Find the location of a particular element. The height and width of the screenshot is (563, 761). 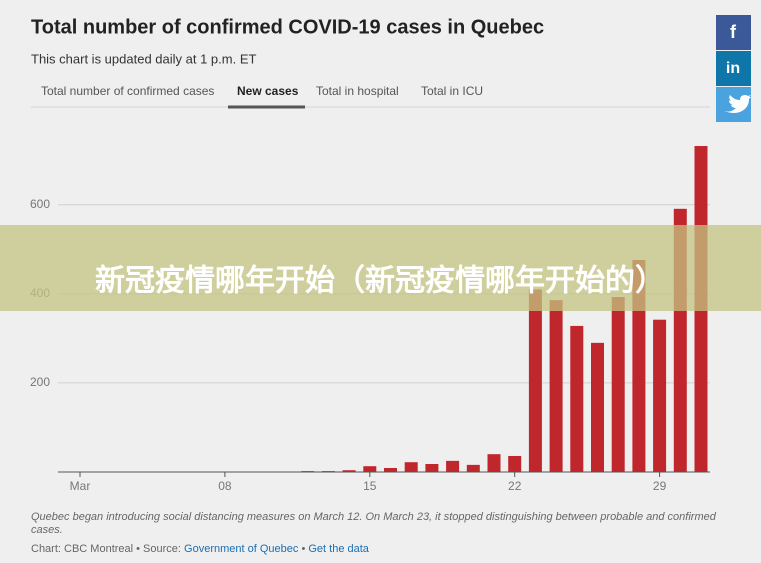

x-tick-label: 15 is located at coordinates (370, 486).